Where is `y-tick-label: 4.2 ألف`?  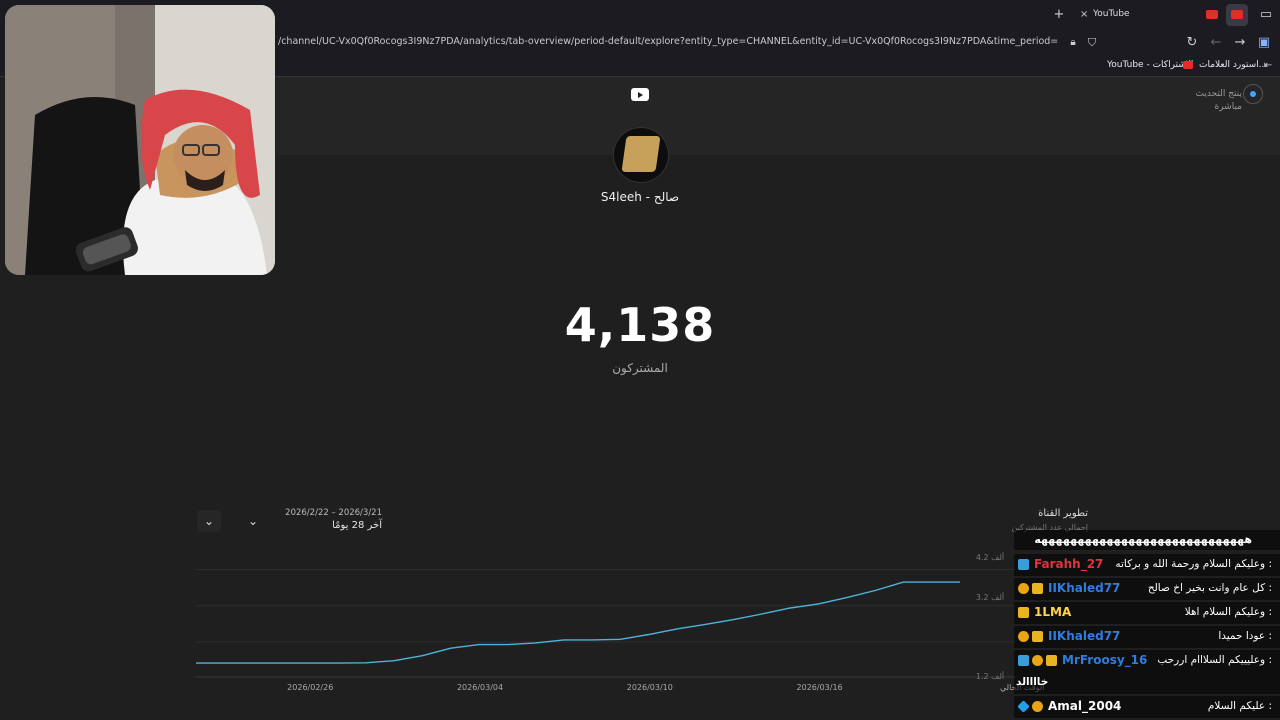
y-tick-label: 4.2 ألف is located at coordinates (990, 557).